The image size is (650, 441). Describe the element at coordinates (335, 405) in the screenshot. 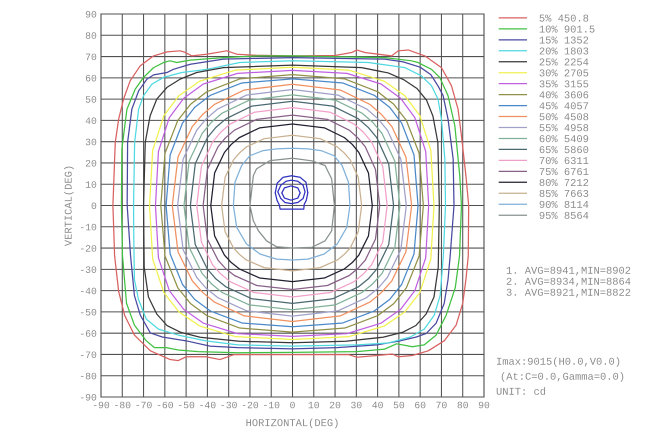

I see `x-tick-label: 20` at that location.